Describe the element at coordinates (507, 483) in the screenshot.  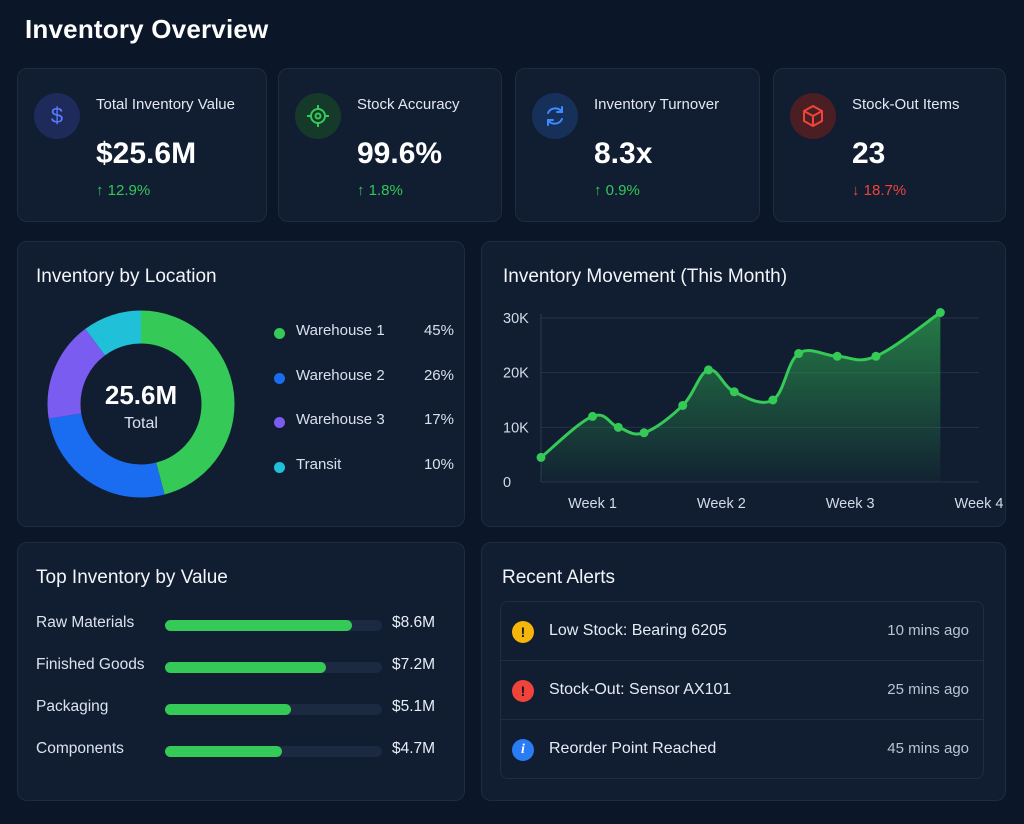
I see `y-tick-label: 0` at that location.